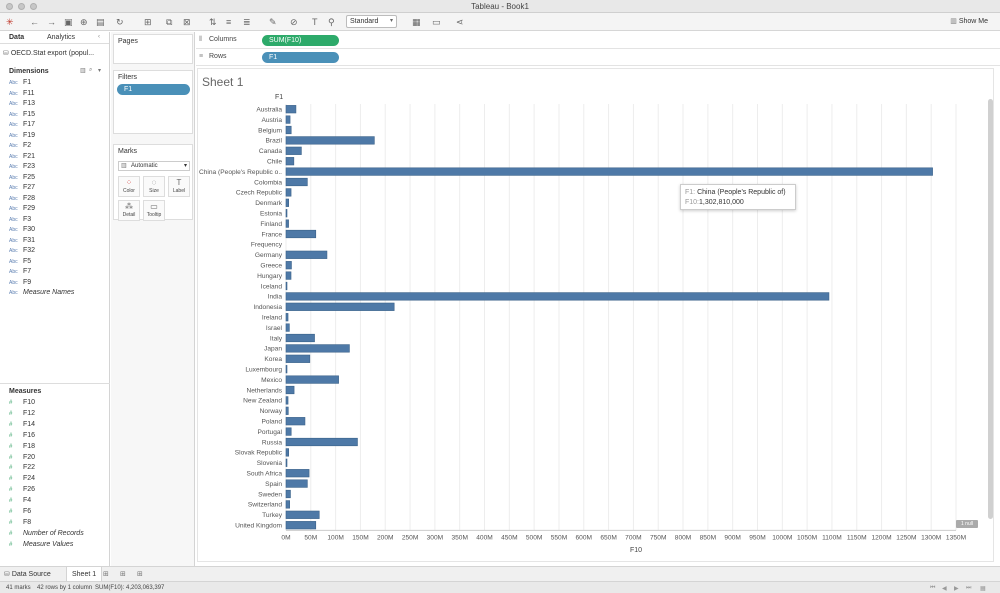 Image resolution: width=1000 pixels, height=593 pixels. I want to click on dimension-field: Abc F32, so click(22, 250).